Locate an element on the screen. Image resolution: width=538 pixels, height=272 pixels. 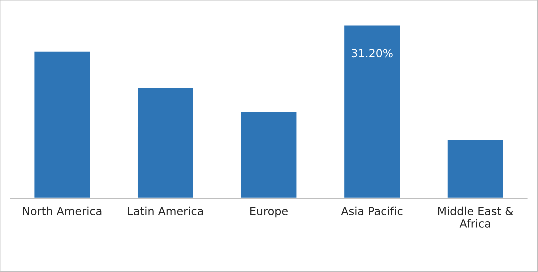
x-tick-label: Asia Pacific is located at coordinates (372, 211).